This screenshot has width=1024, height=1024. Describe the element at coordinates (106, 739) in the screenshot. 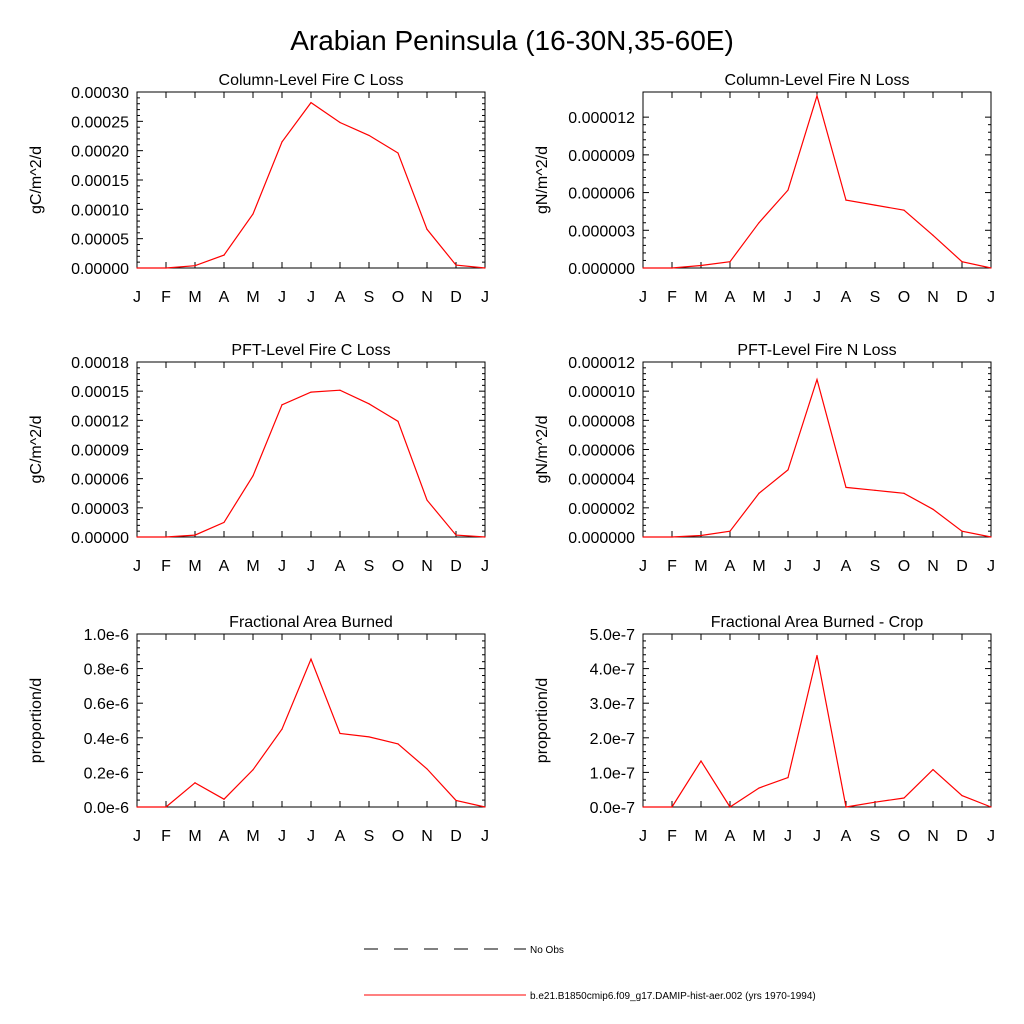

I see `y-tick-label: 0.4e-6` at that location.